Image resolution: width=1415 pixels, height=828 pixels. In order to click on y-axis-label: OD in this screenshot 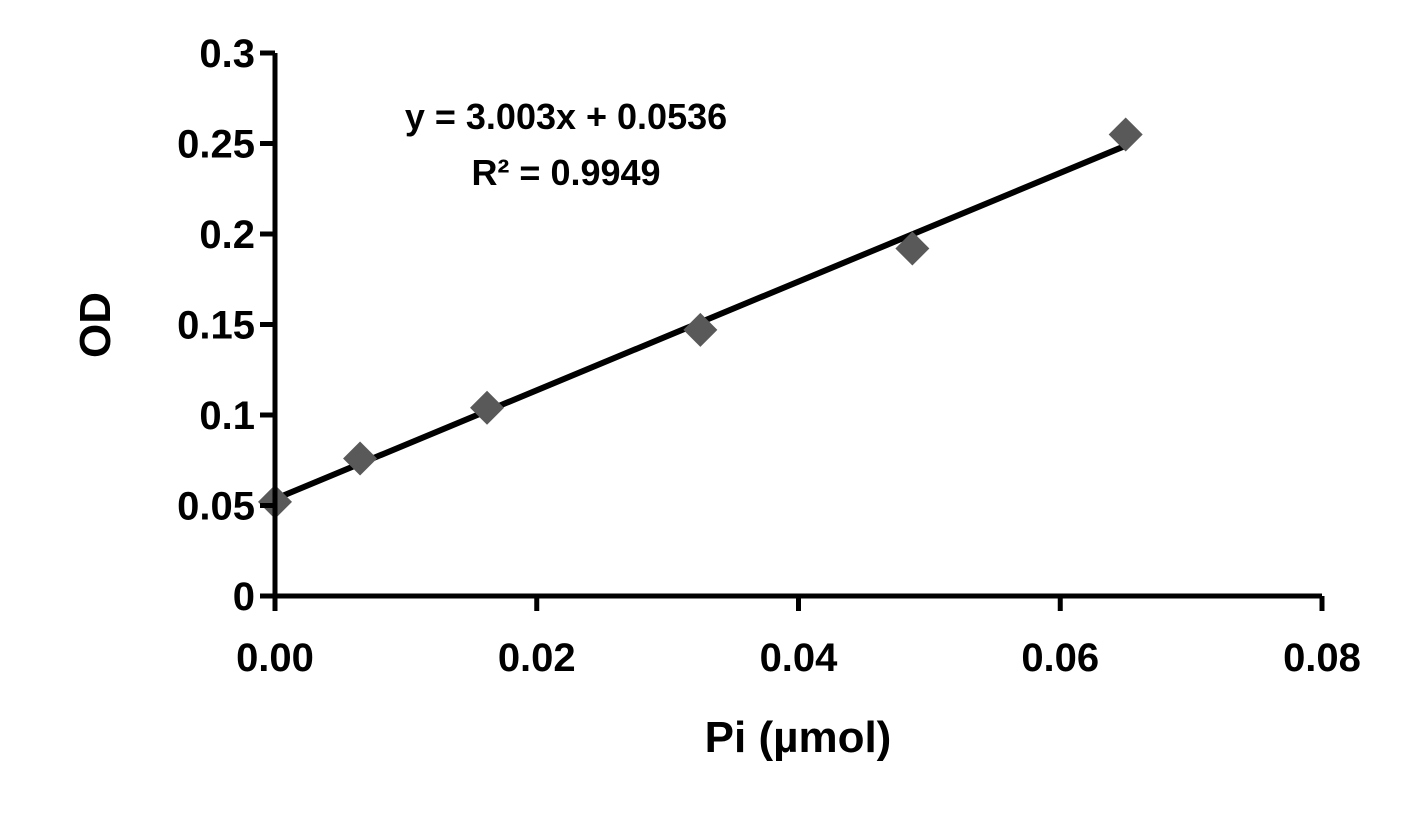, I will do `click(95, 325)`.